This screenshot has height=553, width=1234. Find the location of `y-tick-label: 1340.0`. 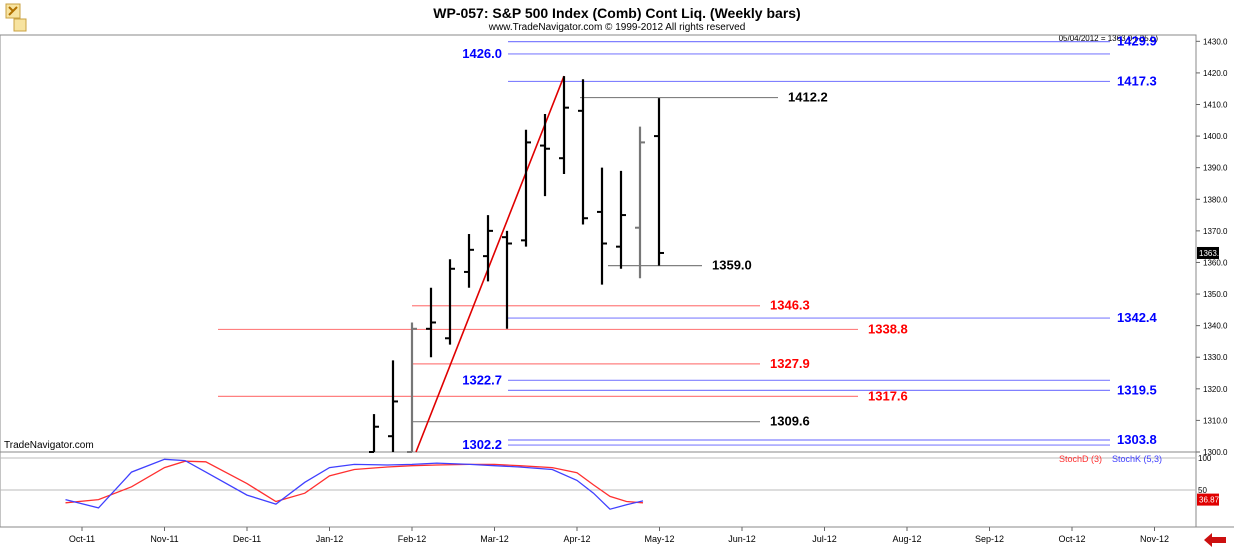

y-tick-label: 1340.0 is located at coordinates (1215, 326).